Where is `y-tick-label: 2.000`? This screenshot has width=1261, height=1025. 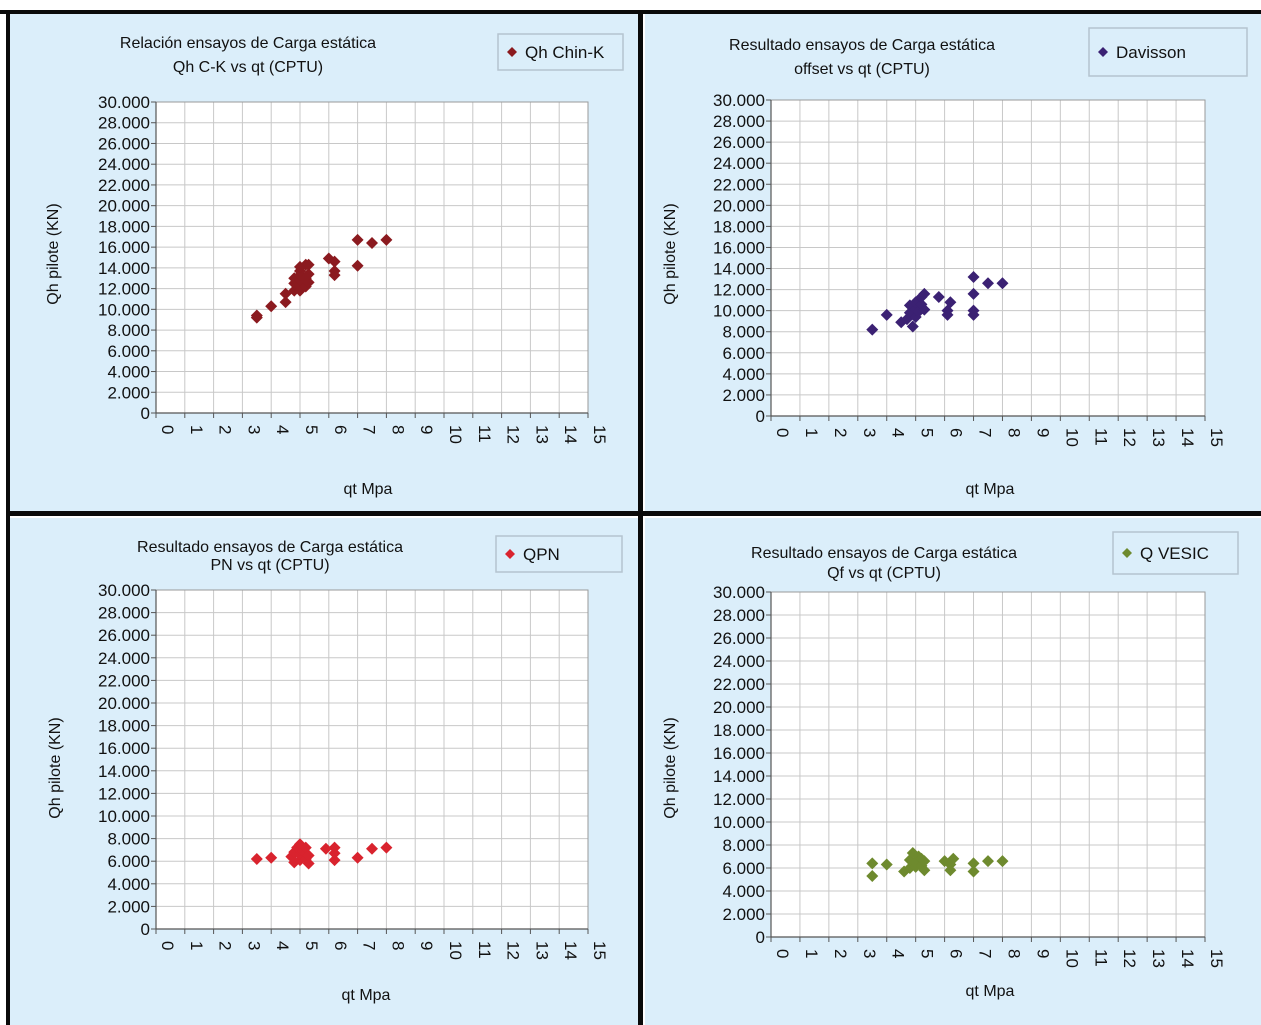 y-tick-label: 2.000 is located at coordinates (128, 906).